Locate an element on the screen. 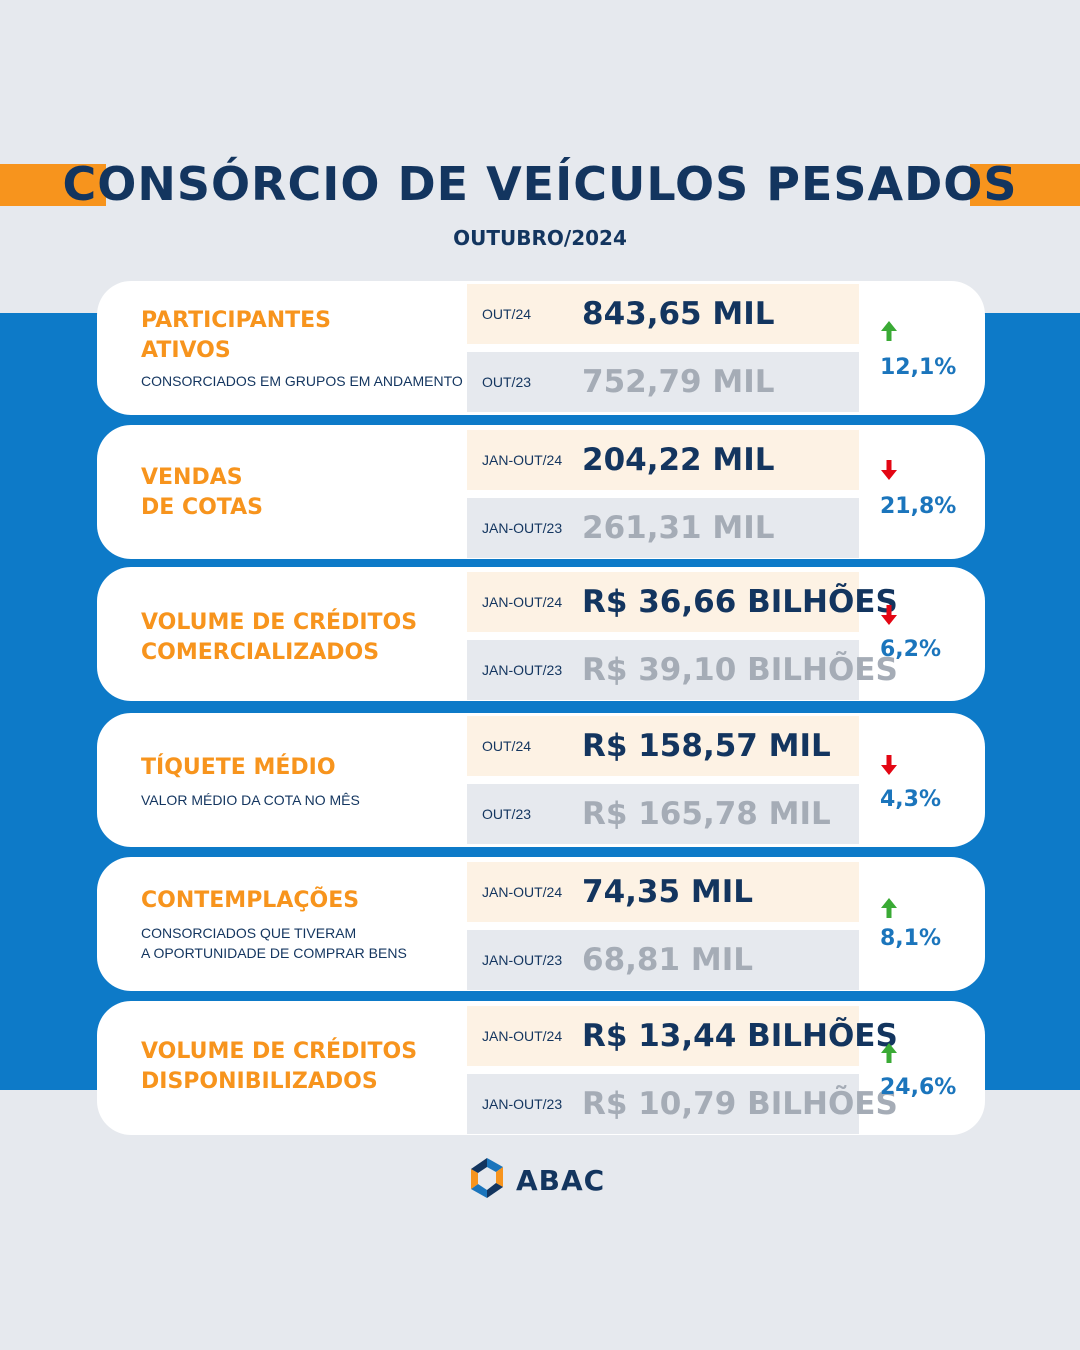 This screenshot has width=1080, height=1350. card-title-line: CONTEMPLAÇÕES is located at coordinates (250, 900).